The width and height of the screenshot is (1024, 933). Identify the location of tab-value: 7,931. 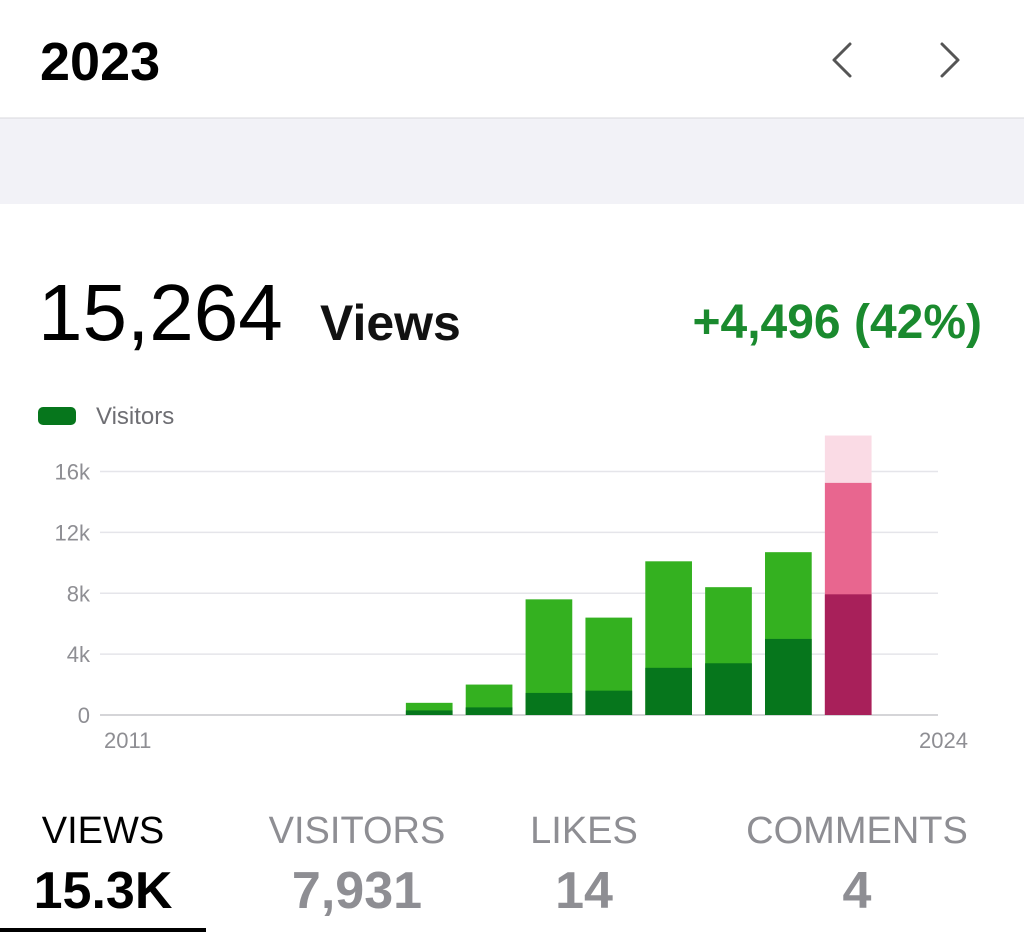
(357, 891).